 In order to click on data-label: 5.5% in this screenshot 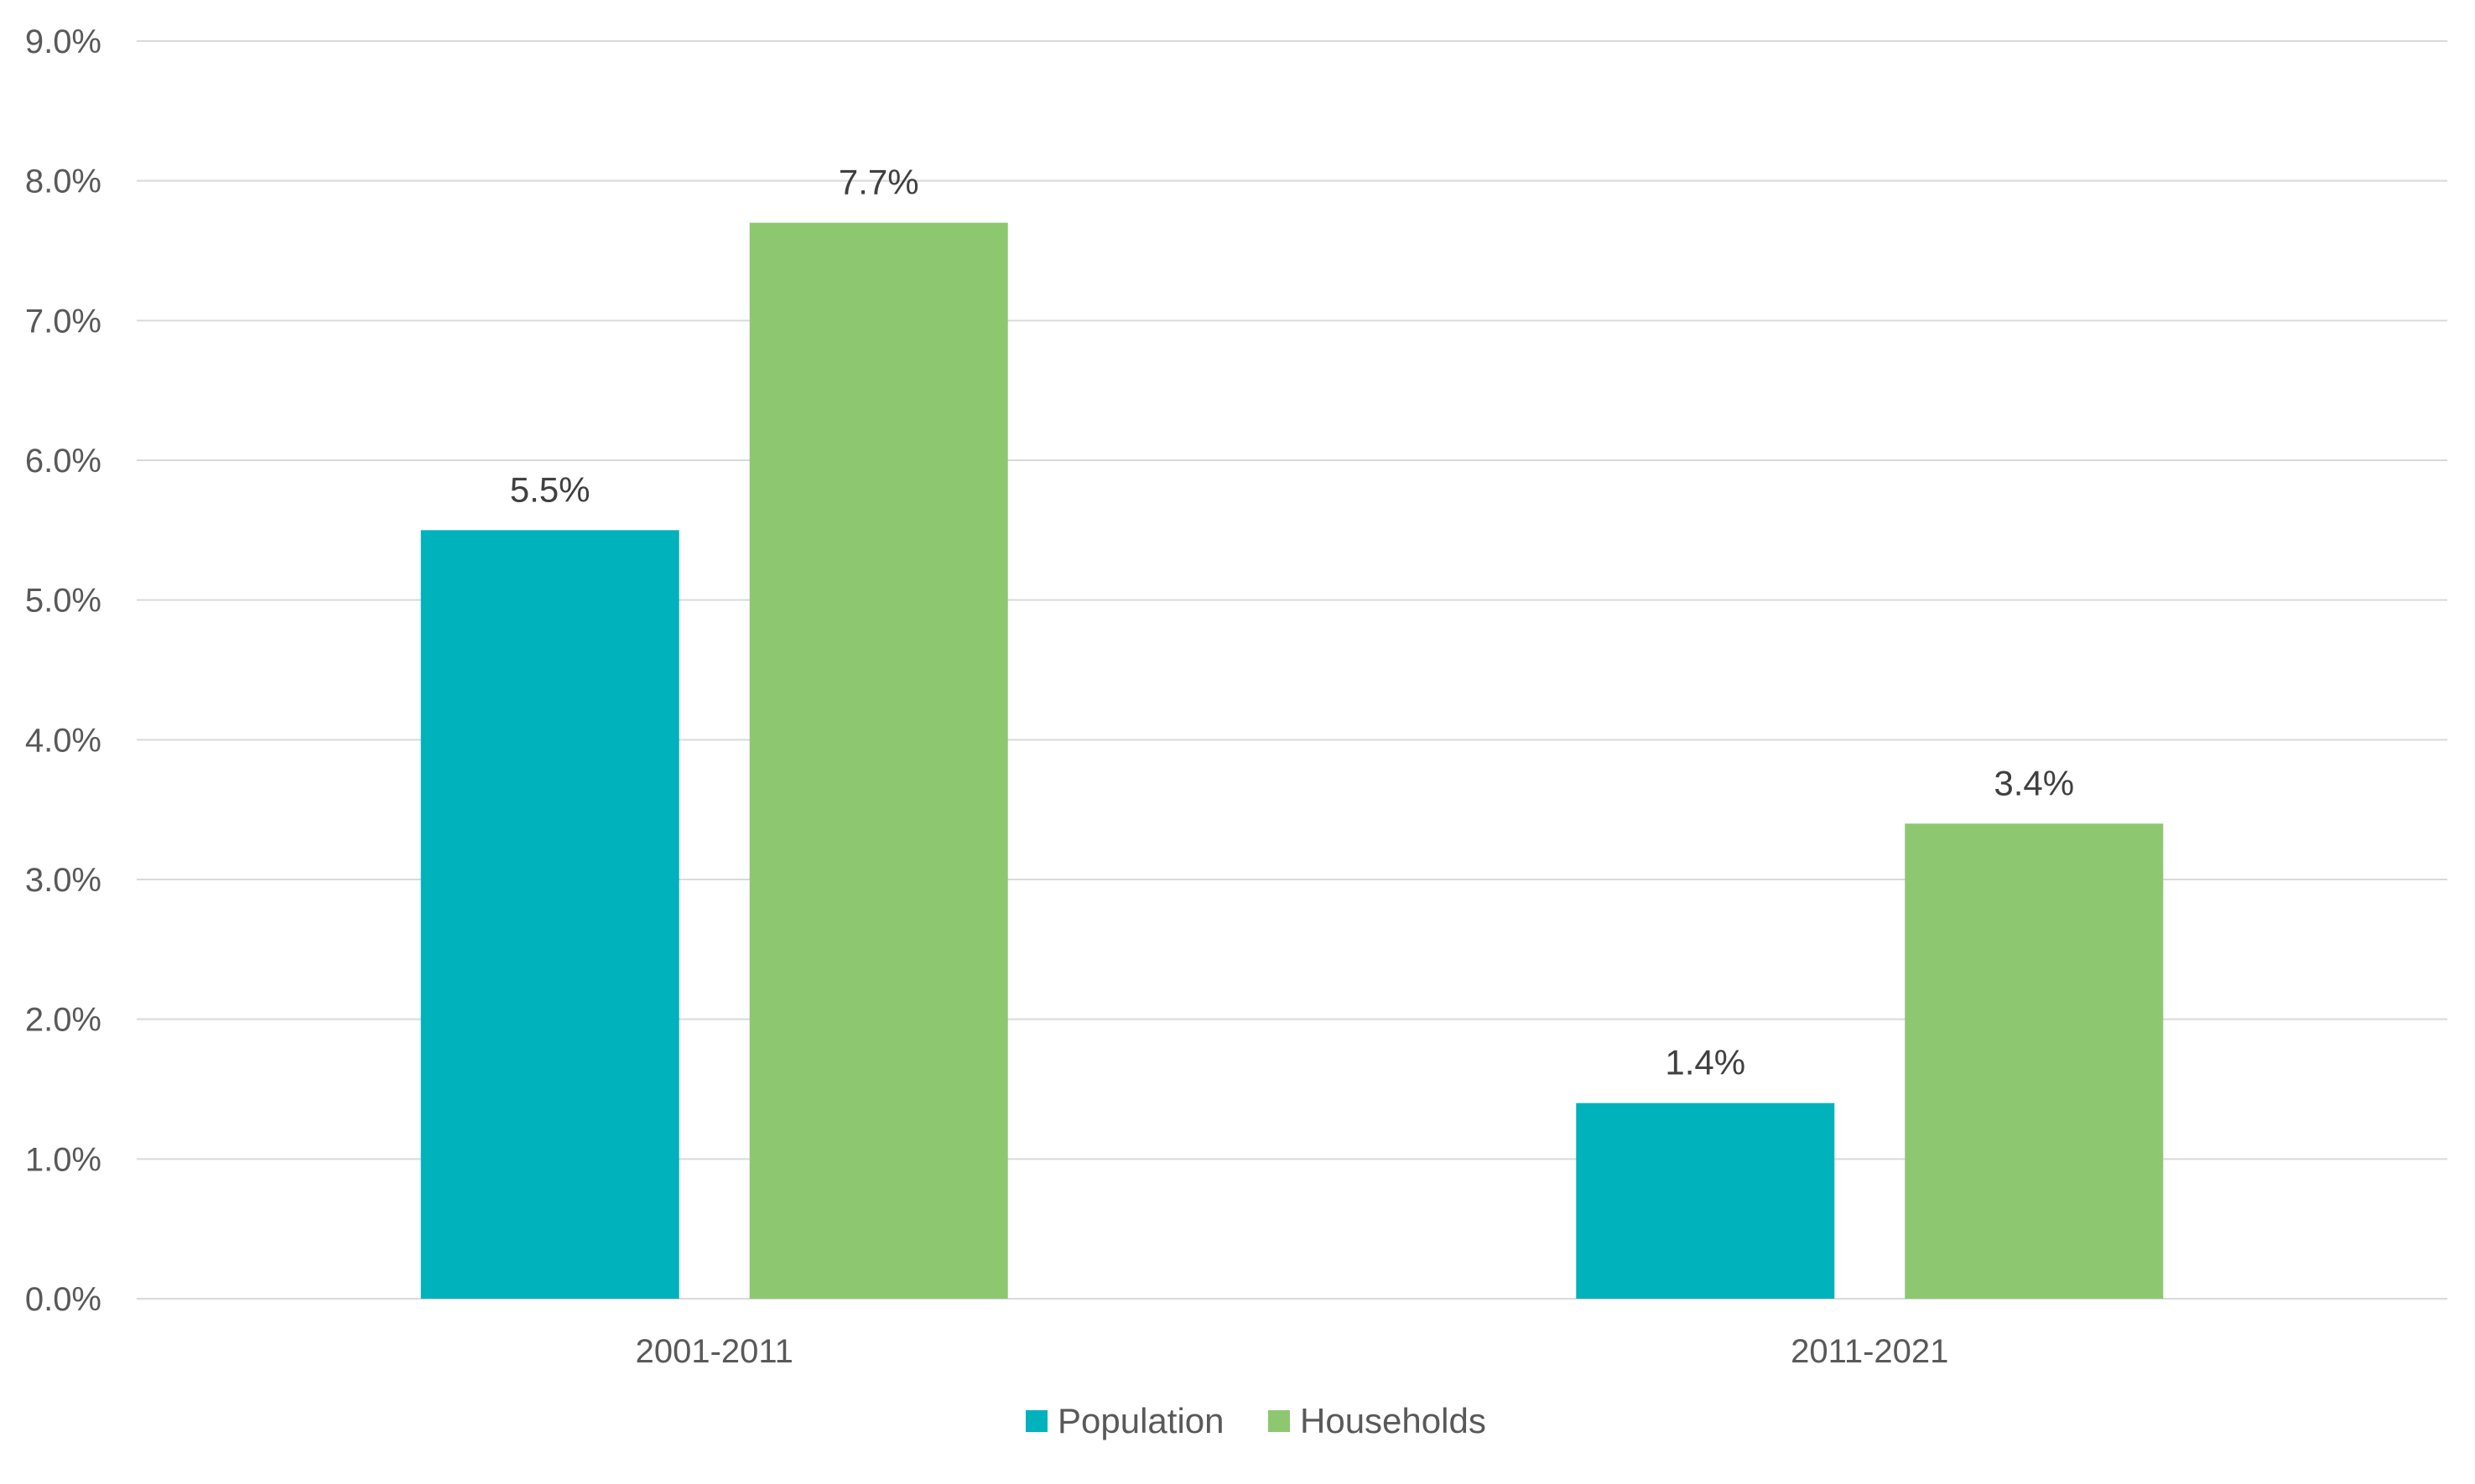, I will do `click(550, 489)`.